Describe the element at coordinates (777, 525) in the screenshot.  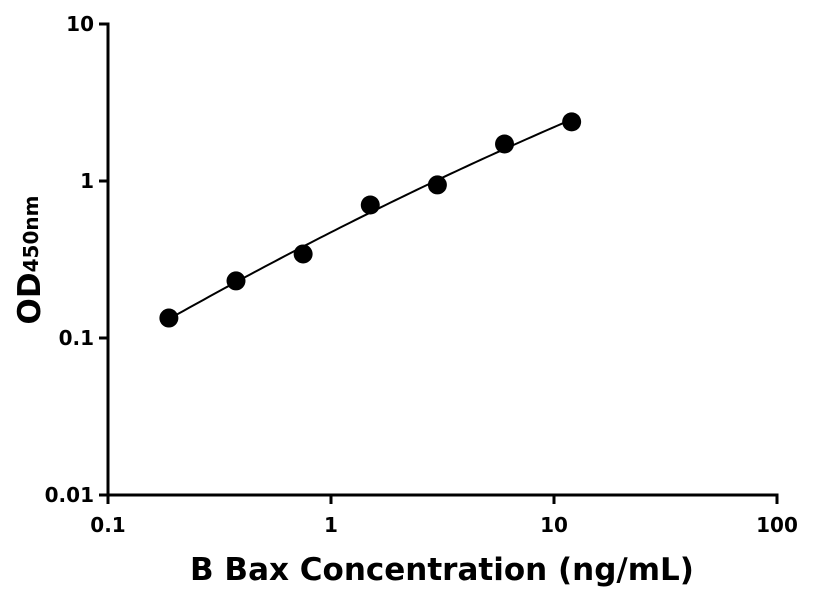
I see `x-tick-label: 100` at that location.